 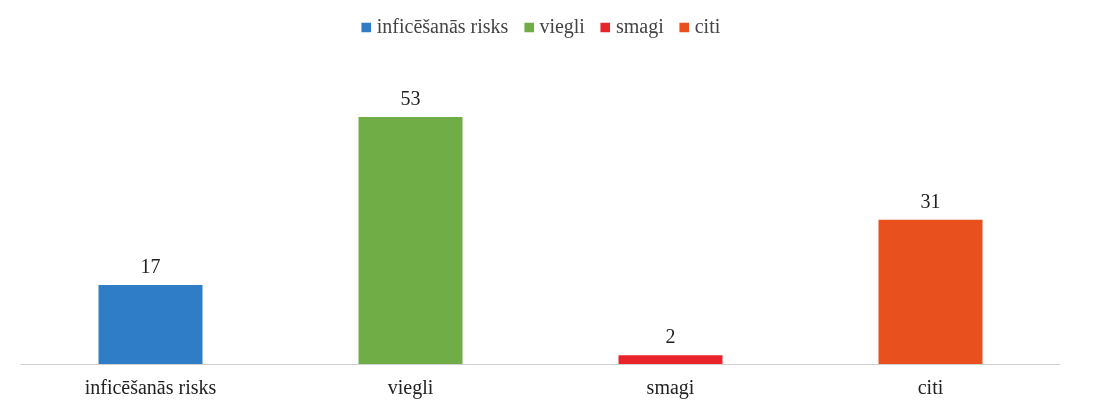 What do you see at coordinates (150, 266) in the screenshot?
I see `data-label: 17` at bounding box center [150, 266].